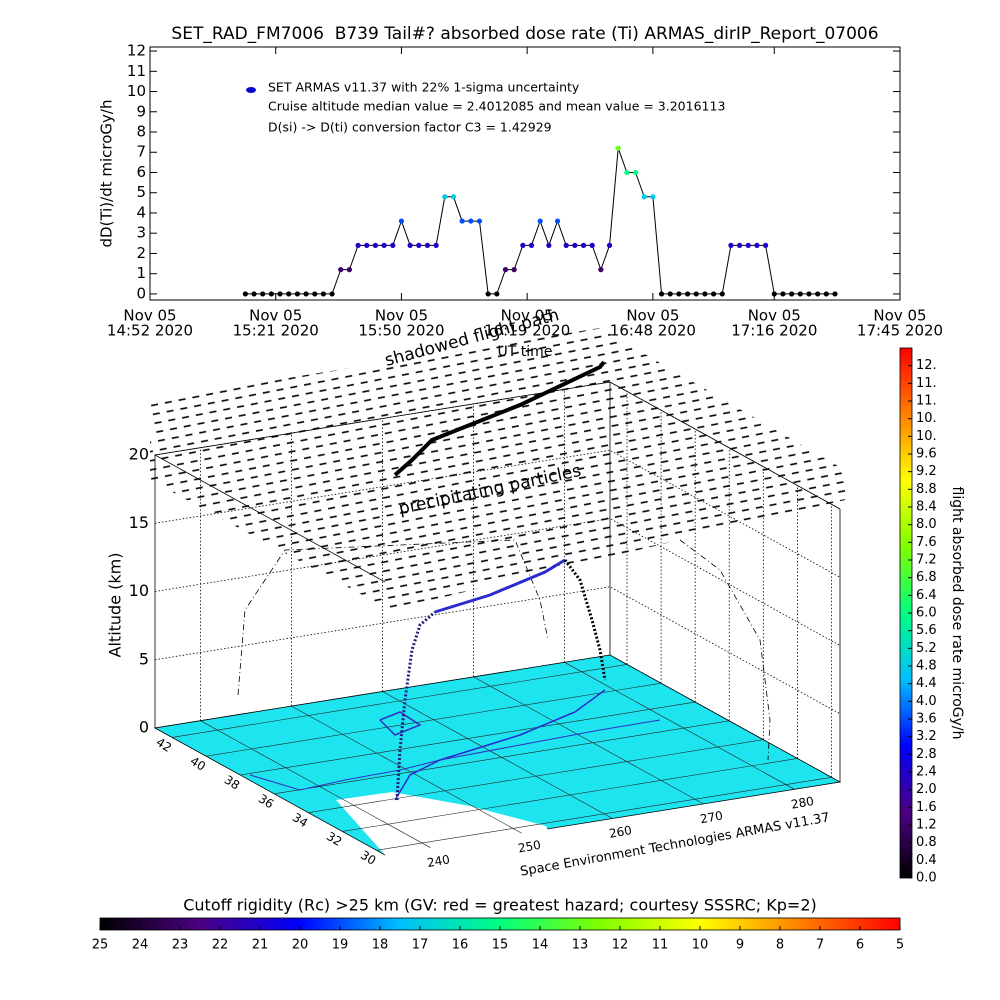 This screenshot has height=1000, width=1000. Describe the element at coordinates (780, 945) in the screenshot. I see `colorbar-tick-label: 8` at that location.